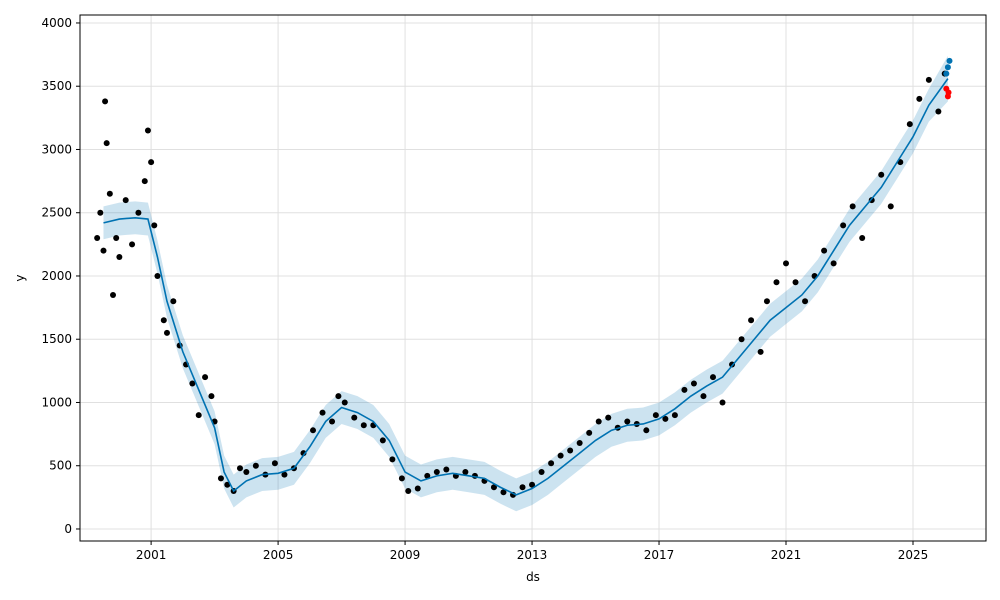 Image resolution: width=1000 pixels, height=600 pixels. Describe the element at coordinates (56, 402) in the screenshot. I see `y-tick-label: 1000` at that location.